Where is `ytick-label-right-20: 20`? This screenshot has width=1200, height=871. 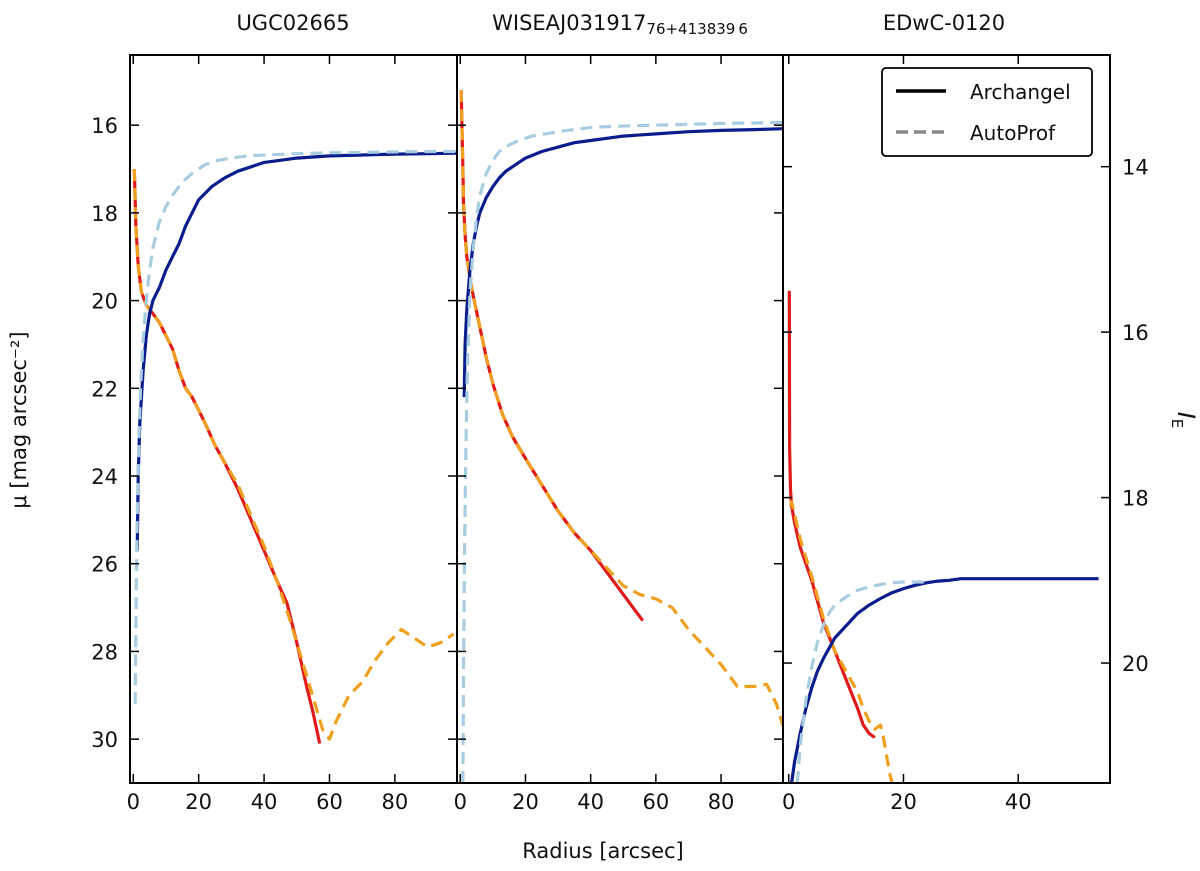
ytick-label-right-20: 20 is located at coordinates (1135, 664).